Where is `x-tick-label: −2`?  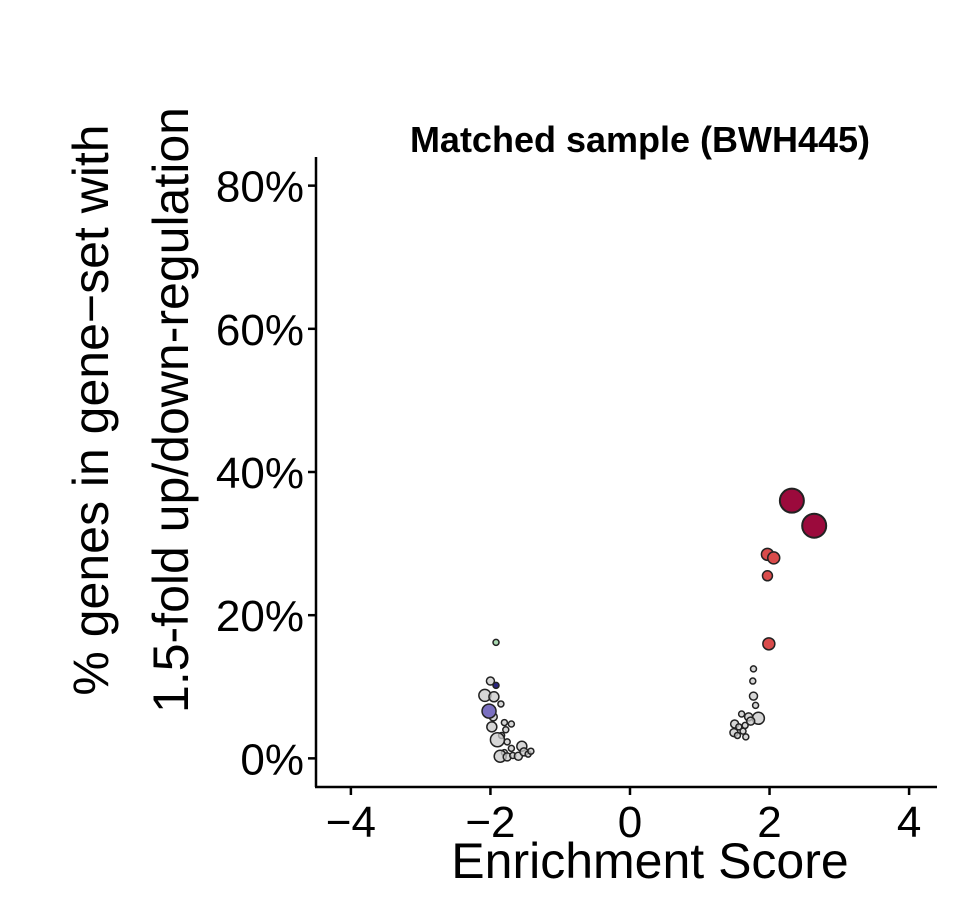 x-tick-label: −2 is located at coordinates (490, 822).